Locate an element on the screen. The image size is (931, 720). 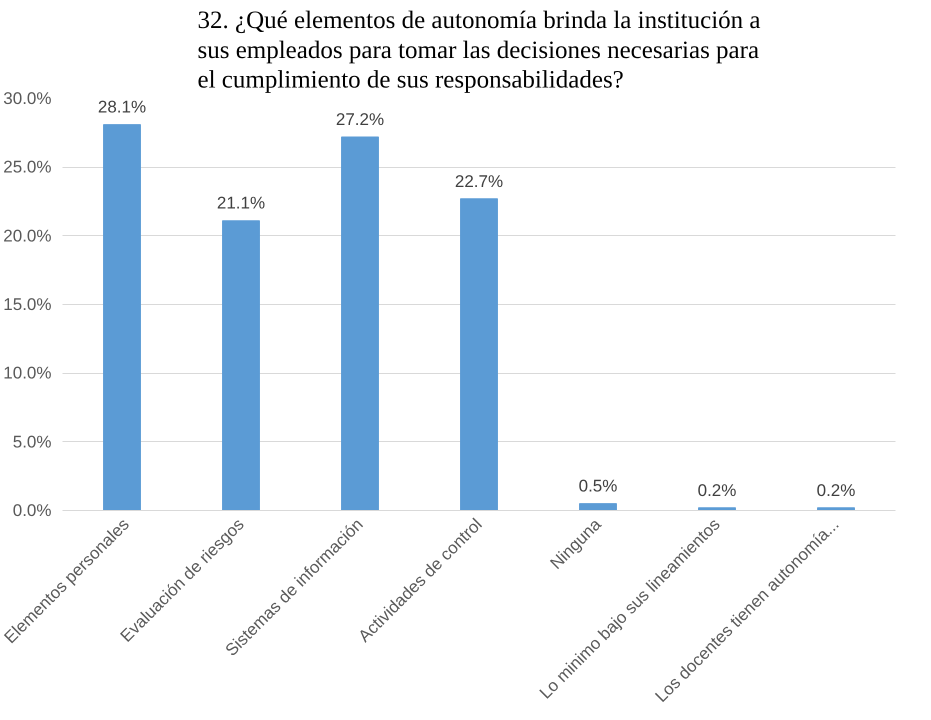
y-tick-label: 5.0% is located at coordinates (32, 442).